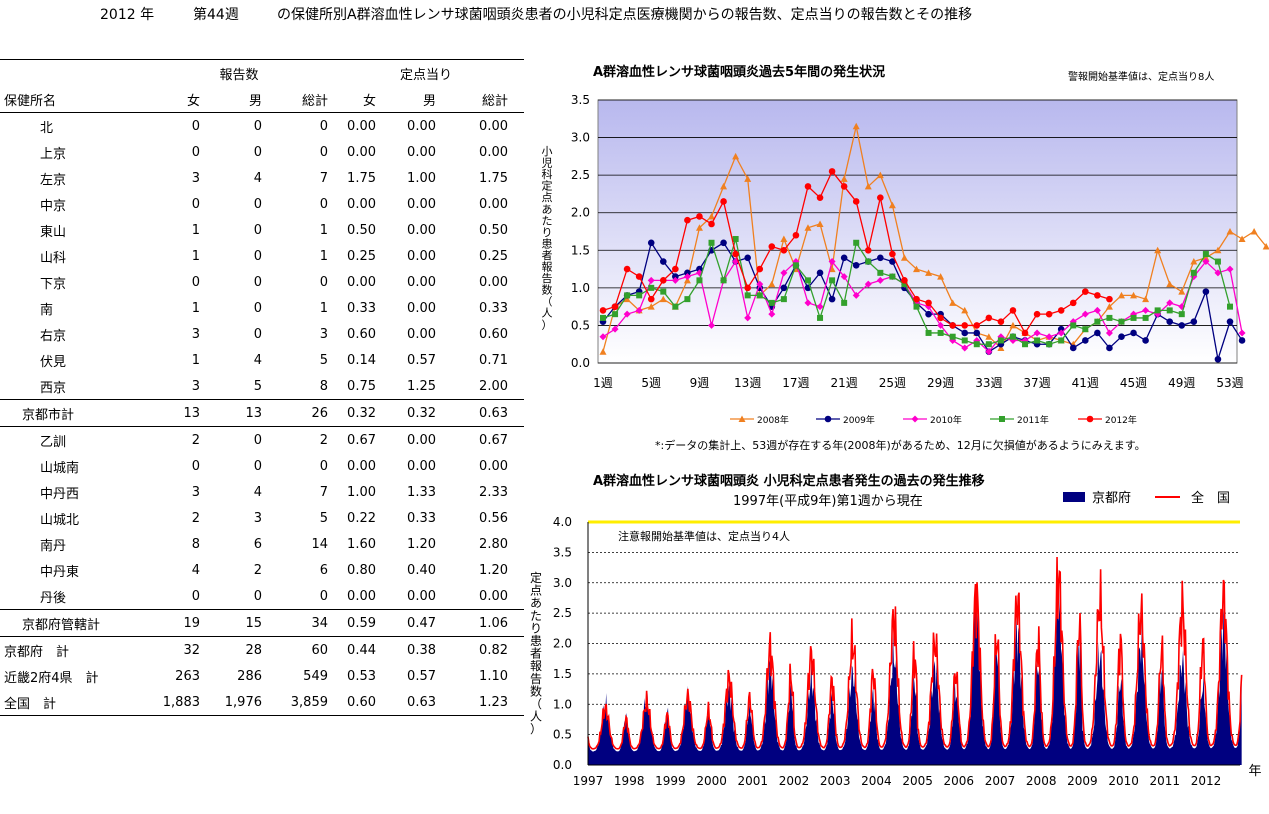 Image resolution: width=1269 pixels, height=814 pixels. Describe the element at coordinates (1141, 76) in the screenshot. I see `alert-note: 警報開始基準値は、定点当り8人` at that location.